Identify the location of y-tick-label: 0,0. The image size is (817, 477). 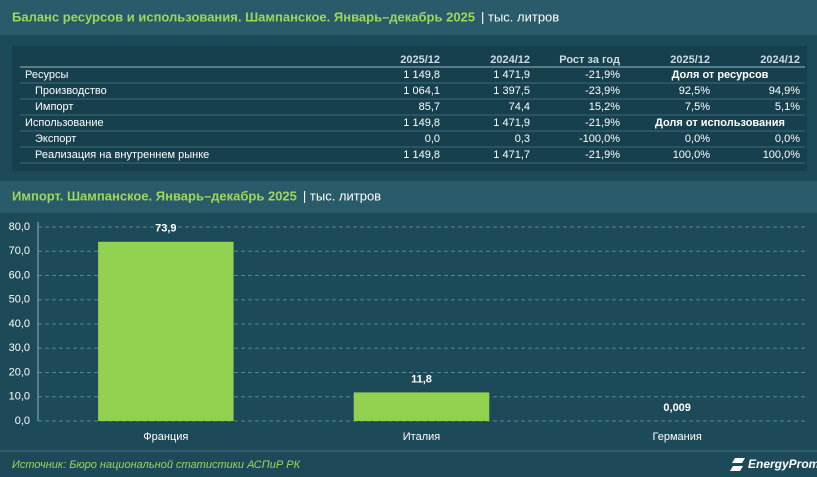
(22, 421).